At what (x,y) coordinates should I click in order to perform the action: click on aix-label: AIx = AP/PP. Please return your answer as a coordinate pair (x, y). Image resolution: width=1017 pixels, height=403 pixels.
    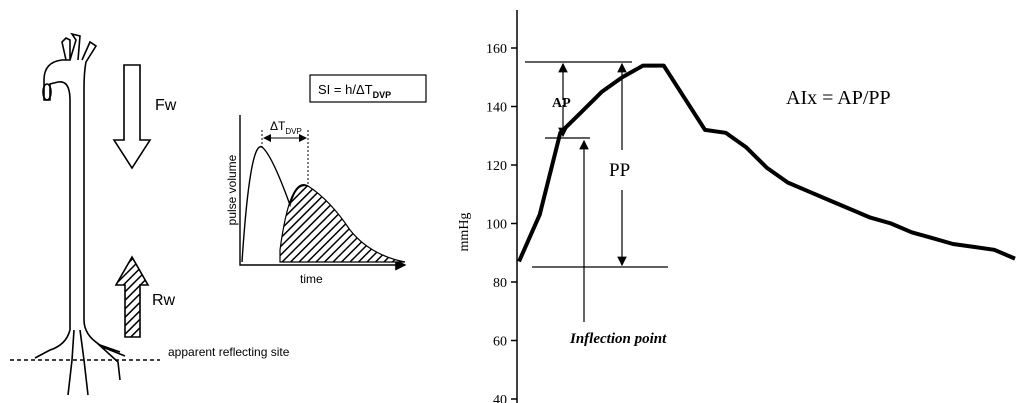
    Looking at the image, I should click on (838, 98).